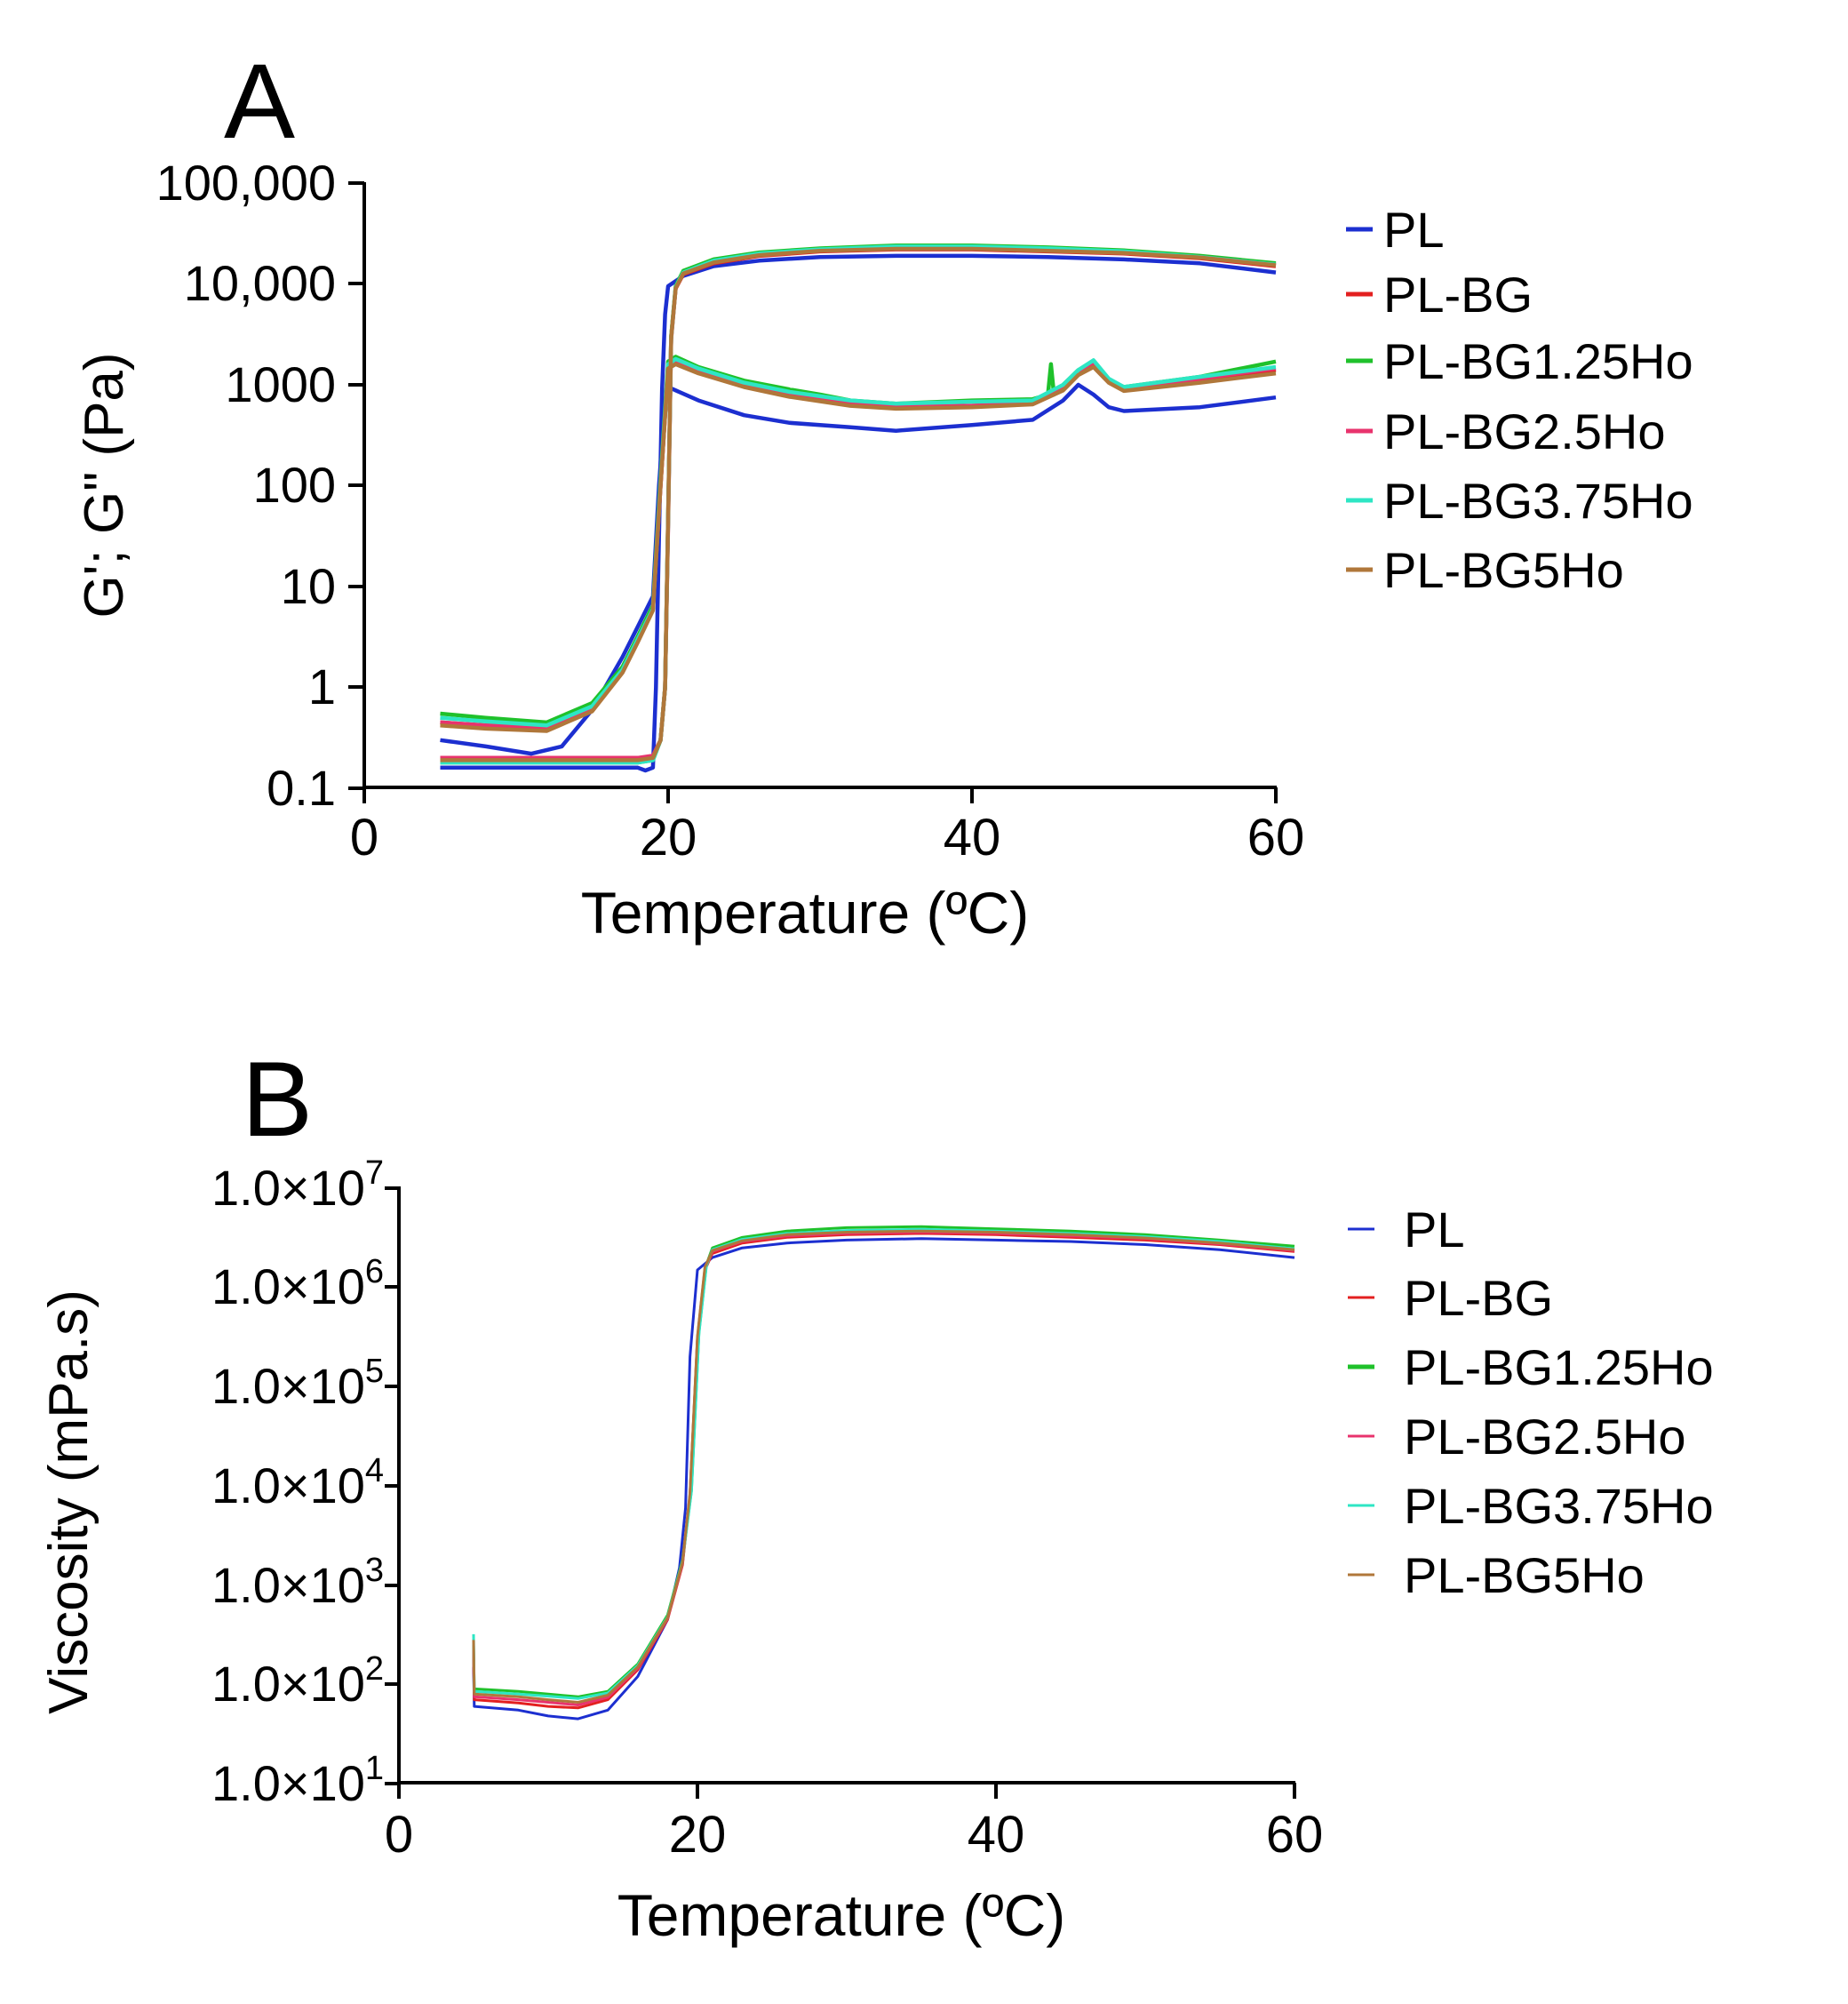 This screenshot has height=2004, width=1848. I want to click on y-tick-label: 1, so click(322, 687).